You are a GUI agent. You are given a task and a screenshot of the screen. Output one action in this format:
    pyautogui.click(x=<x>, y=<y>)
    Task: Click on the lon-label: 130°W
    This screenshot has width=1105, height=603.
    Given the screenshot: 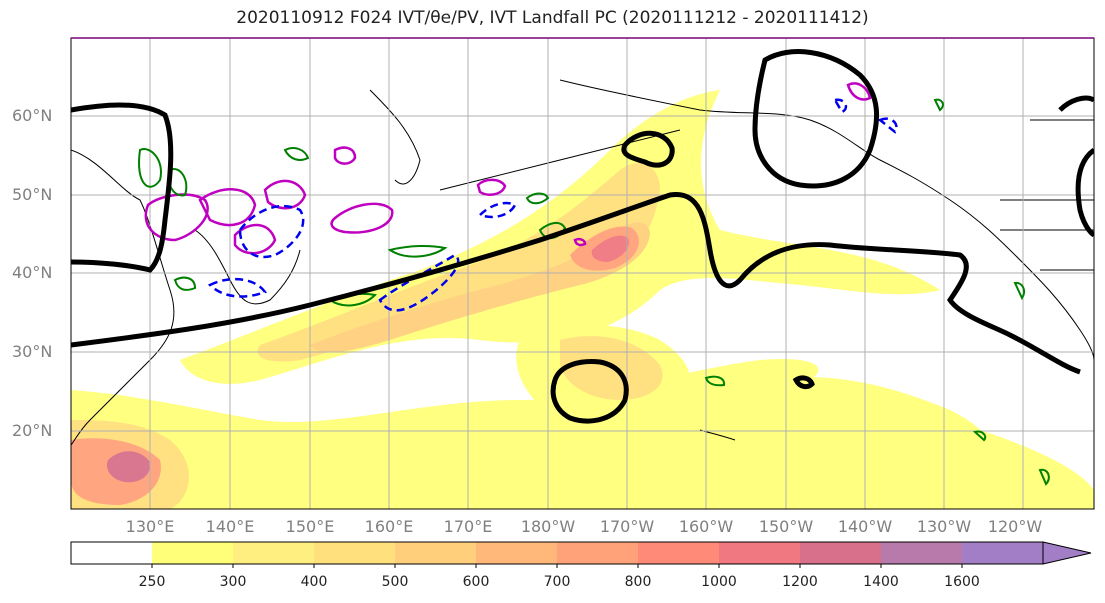 What is the action you would take?
    pyautogui.click(x=944, y=526)
    